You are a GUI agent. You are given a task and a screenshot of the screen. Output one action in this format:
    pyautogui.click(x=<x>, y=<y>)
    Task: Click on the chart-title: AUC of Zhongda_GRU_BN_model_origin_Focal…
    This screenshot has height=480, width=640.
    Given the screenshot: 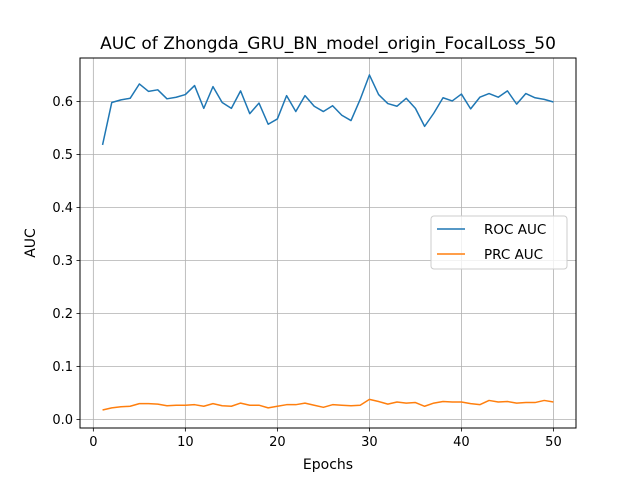 What is the action you would take?
    pyautogui.click(x=328, y=44)
    